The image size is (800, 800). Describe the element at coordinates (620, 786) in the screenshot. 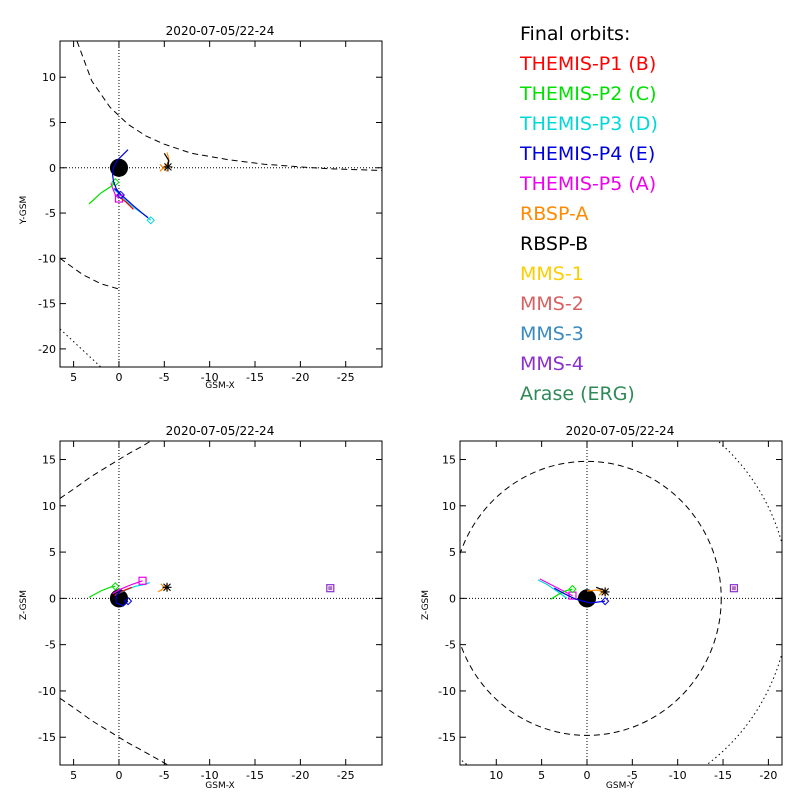

I see `panel-yz-xlabel: GSM-Y` at that location.